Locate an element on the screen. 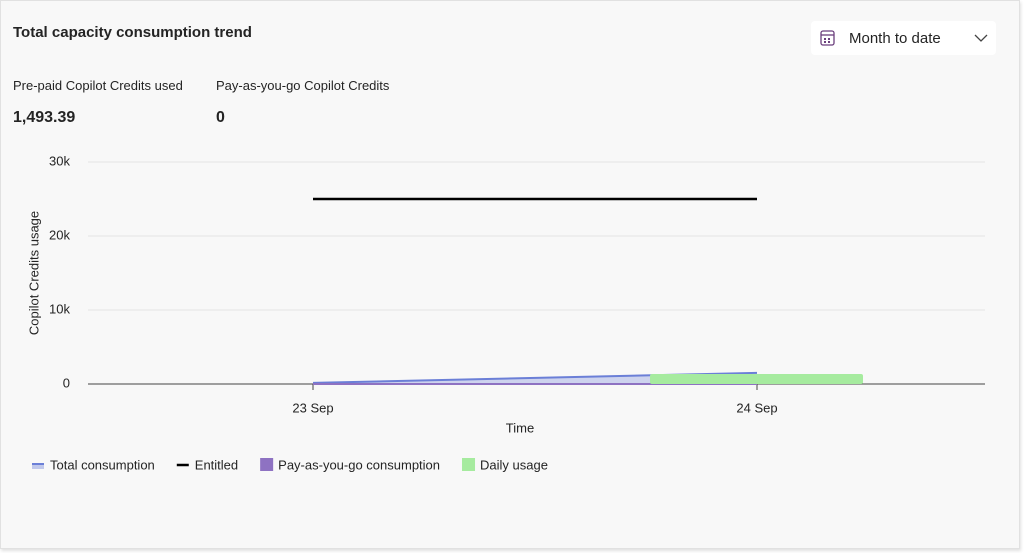  kpi-value: 0 is located at coordinates (220, 117).